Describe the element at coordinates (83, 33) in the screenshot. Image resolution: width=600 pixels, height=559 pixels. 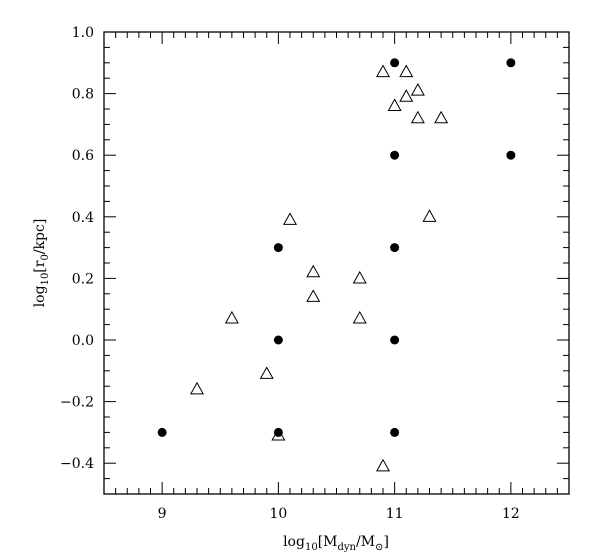
I see `y-tick-label: 1.0` at that location.